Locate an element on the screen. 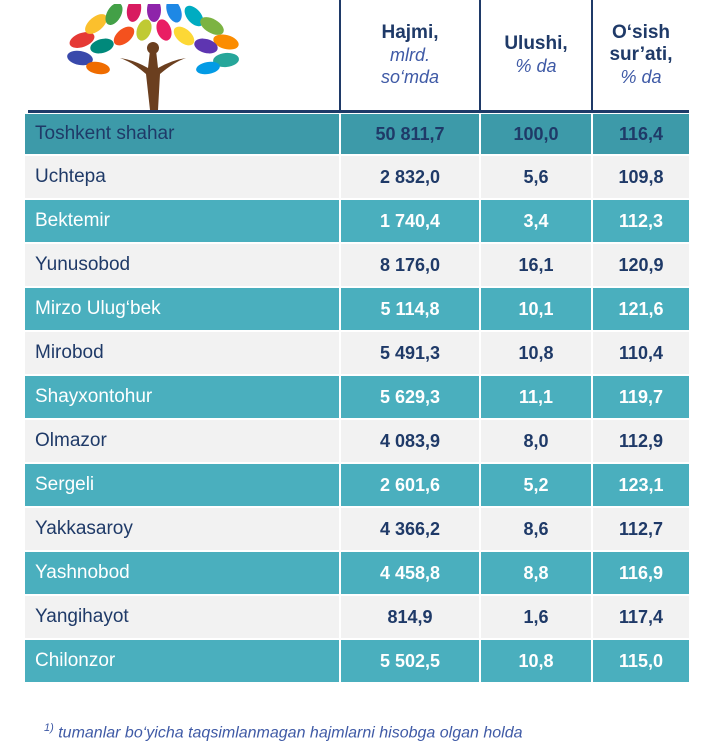 Image resolution: width=709 pixels, height=750 pixels. header-volume: Hajmi, mlrd. so‘mda is located at coordinates (410, 55).